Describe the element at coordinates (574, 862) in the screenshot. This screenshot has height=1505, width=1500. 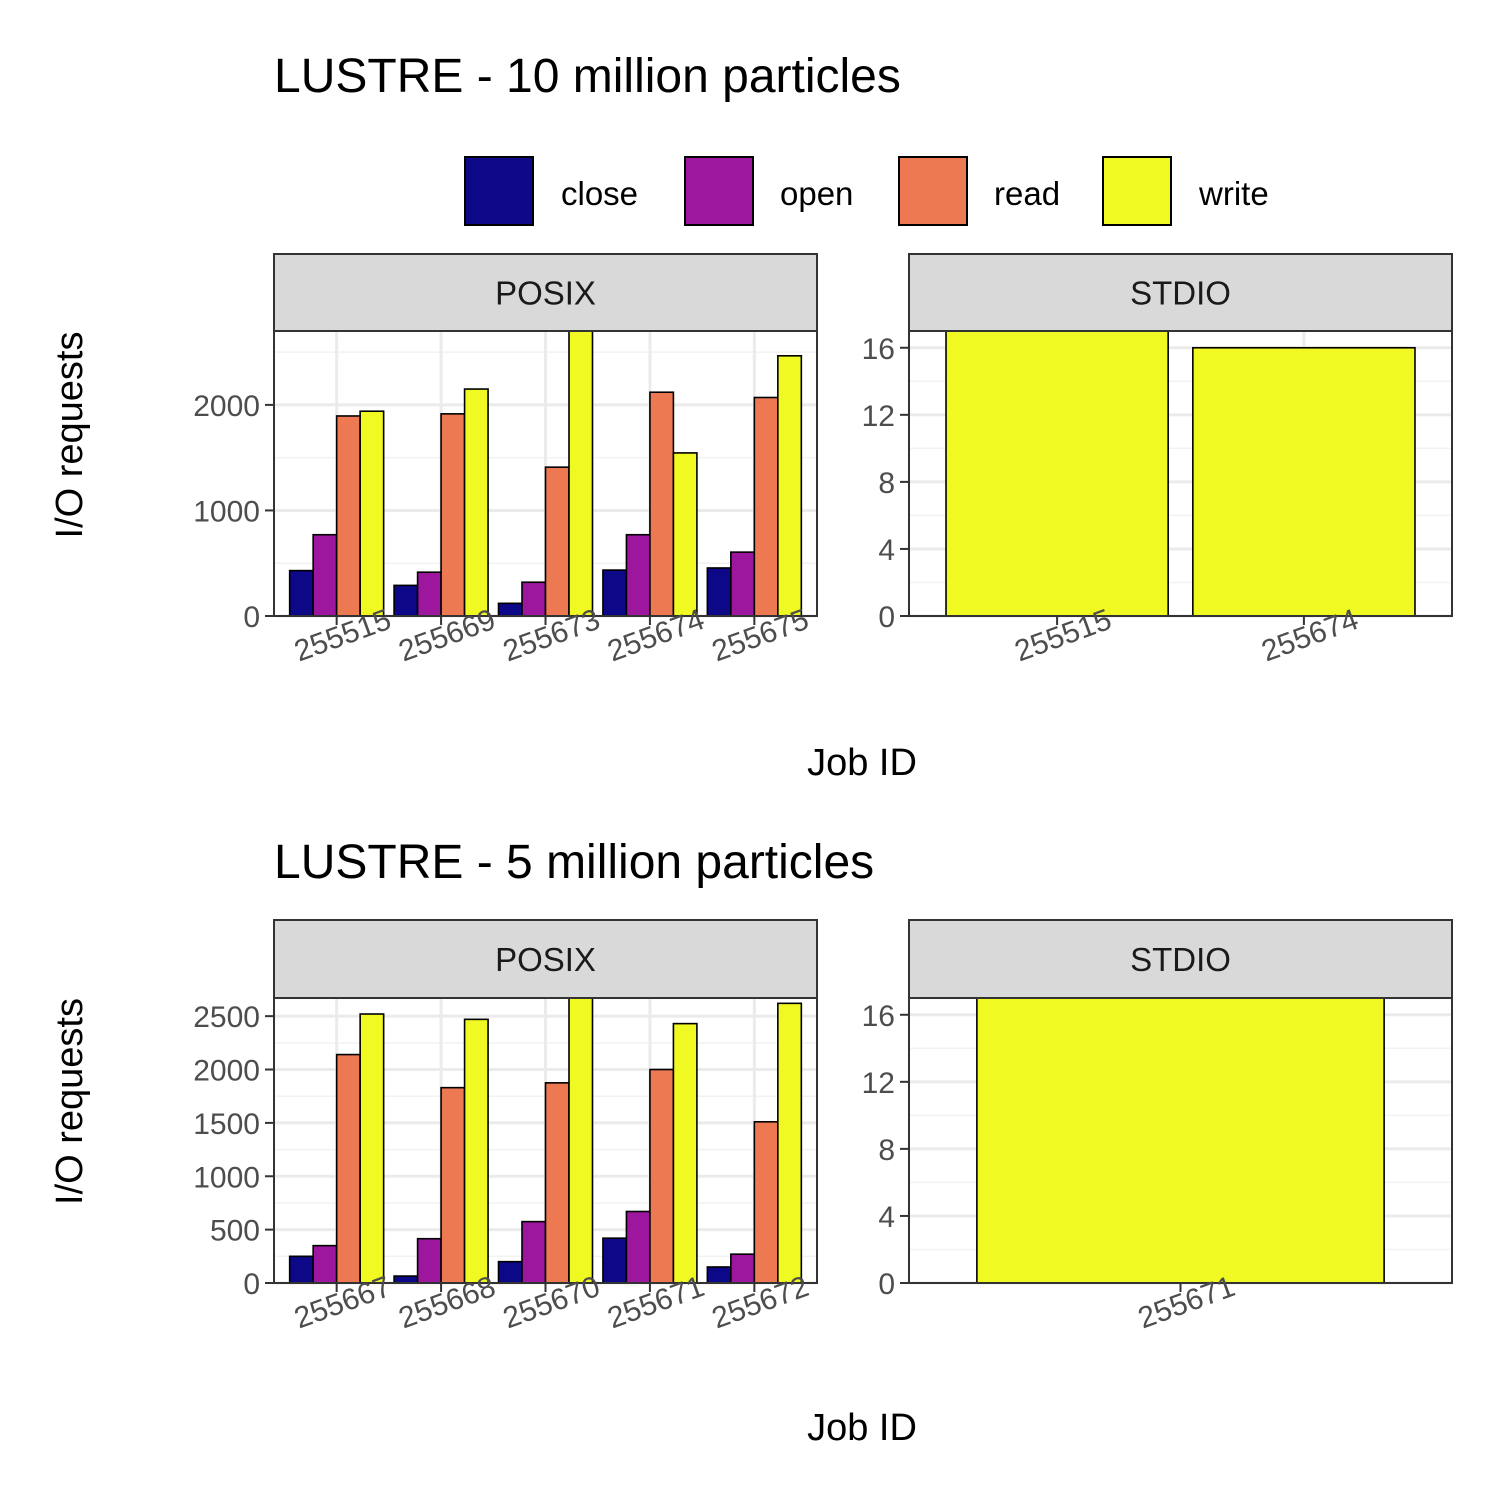
I see `chart-title: LUSTRE - 5 million particles` at that location.